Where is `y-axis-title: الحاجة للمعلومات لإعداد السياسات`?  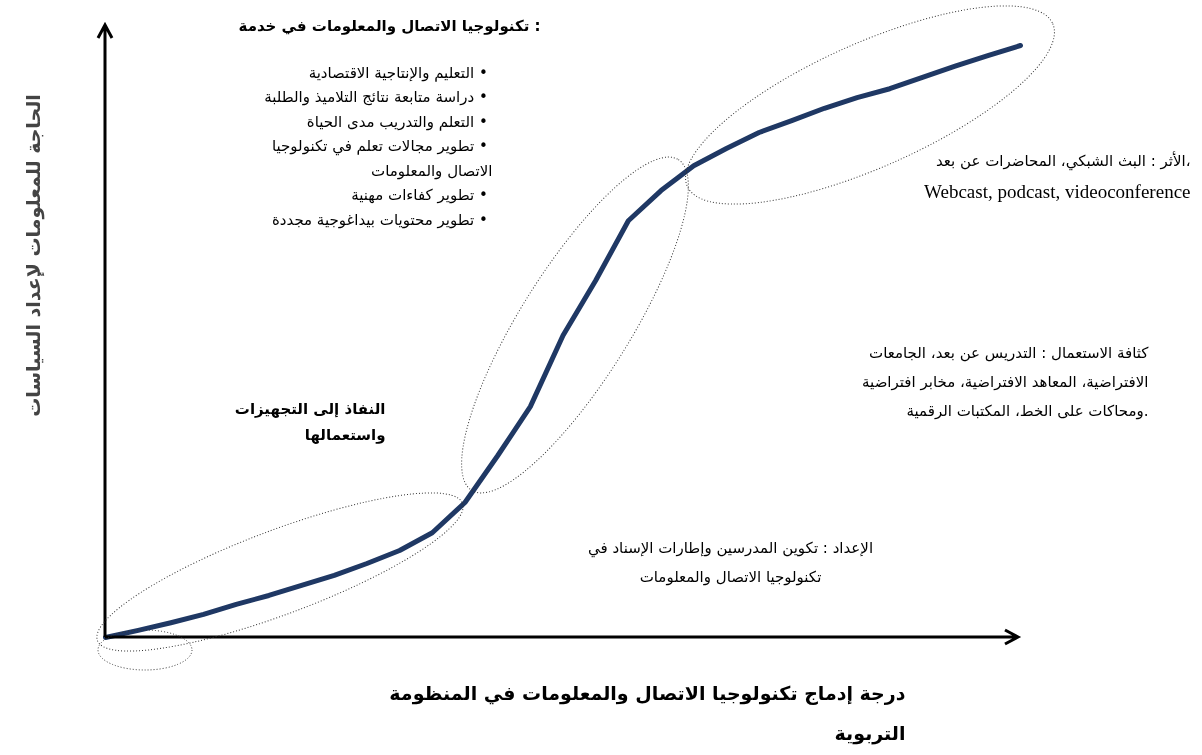 y-axis-title: الحاجة للمعلومات لإعداد السياسات is located at coordinates (33, 255).